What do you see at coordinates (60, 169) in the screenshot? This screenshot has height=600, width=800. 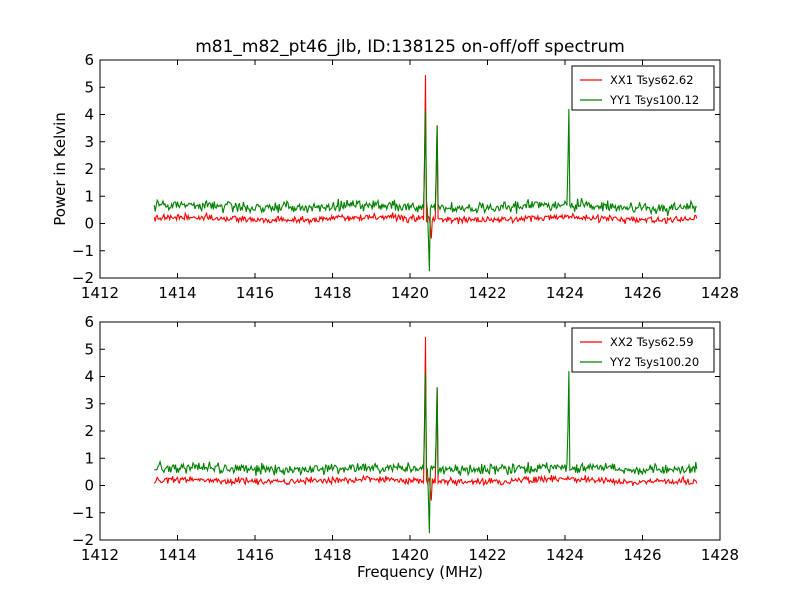 I see `y-axis-label: Power in Kelvin` at bounding box center [60, 169].